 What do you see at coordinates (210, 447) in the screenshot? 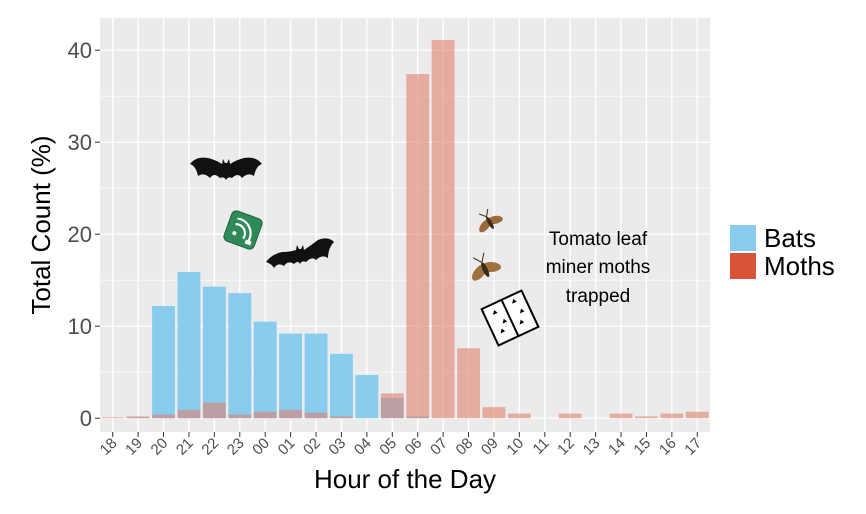
I see `x-tick-label: 22` at bounding box center [210, 447].